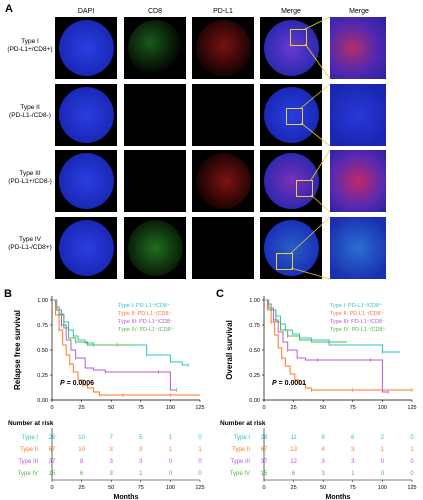 The height and width of the screenshot is (500, 423). What do you see at coordinates (145, 321) in the screenshot?
I see `legend-entry-3: Type III: PD-L1⁺/CD8⁻` at bounding box center [145, 321].